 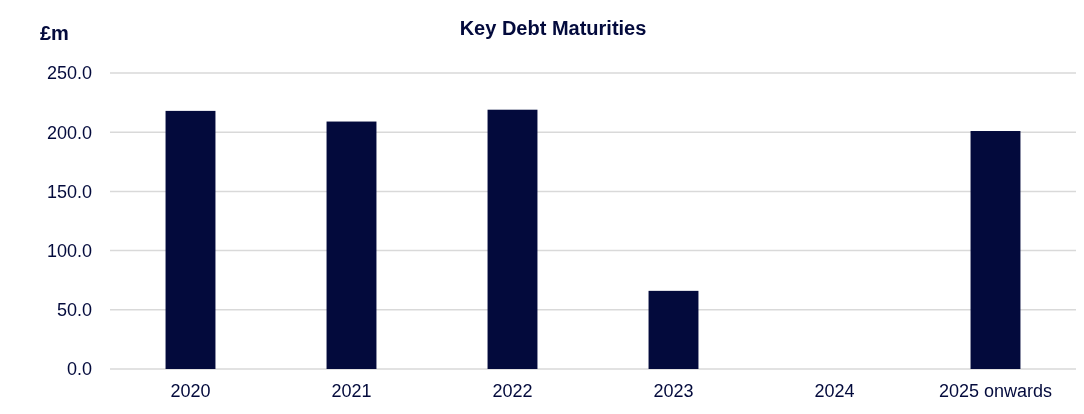 What do you see at coordinates (79, 369) in the screenshot?
I see `y-tick-label: 0.0` at bounding box center [79, 369].